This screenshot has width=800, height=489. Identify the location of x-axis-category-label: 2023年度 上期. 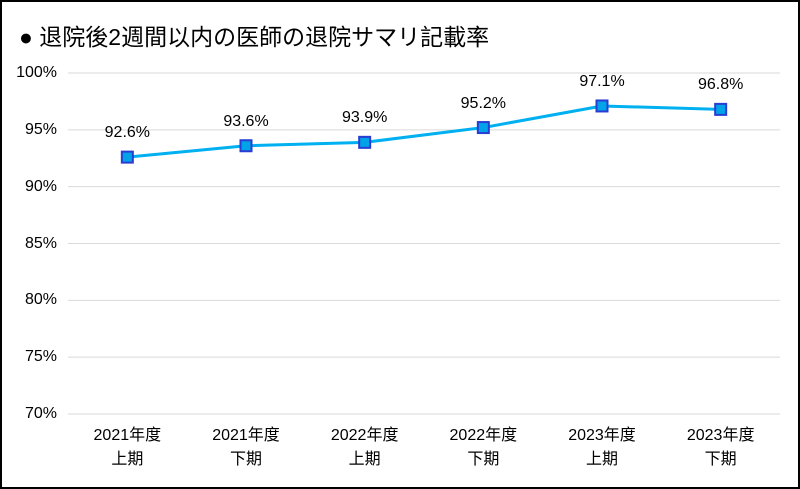
(602, 447).